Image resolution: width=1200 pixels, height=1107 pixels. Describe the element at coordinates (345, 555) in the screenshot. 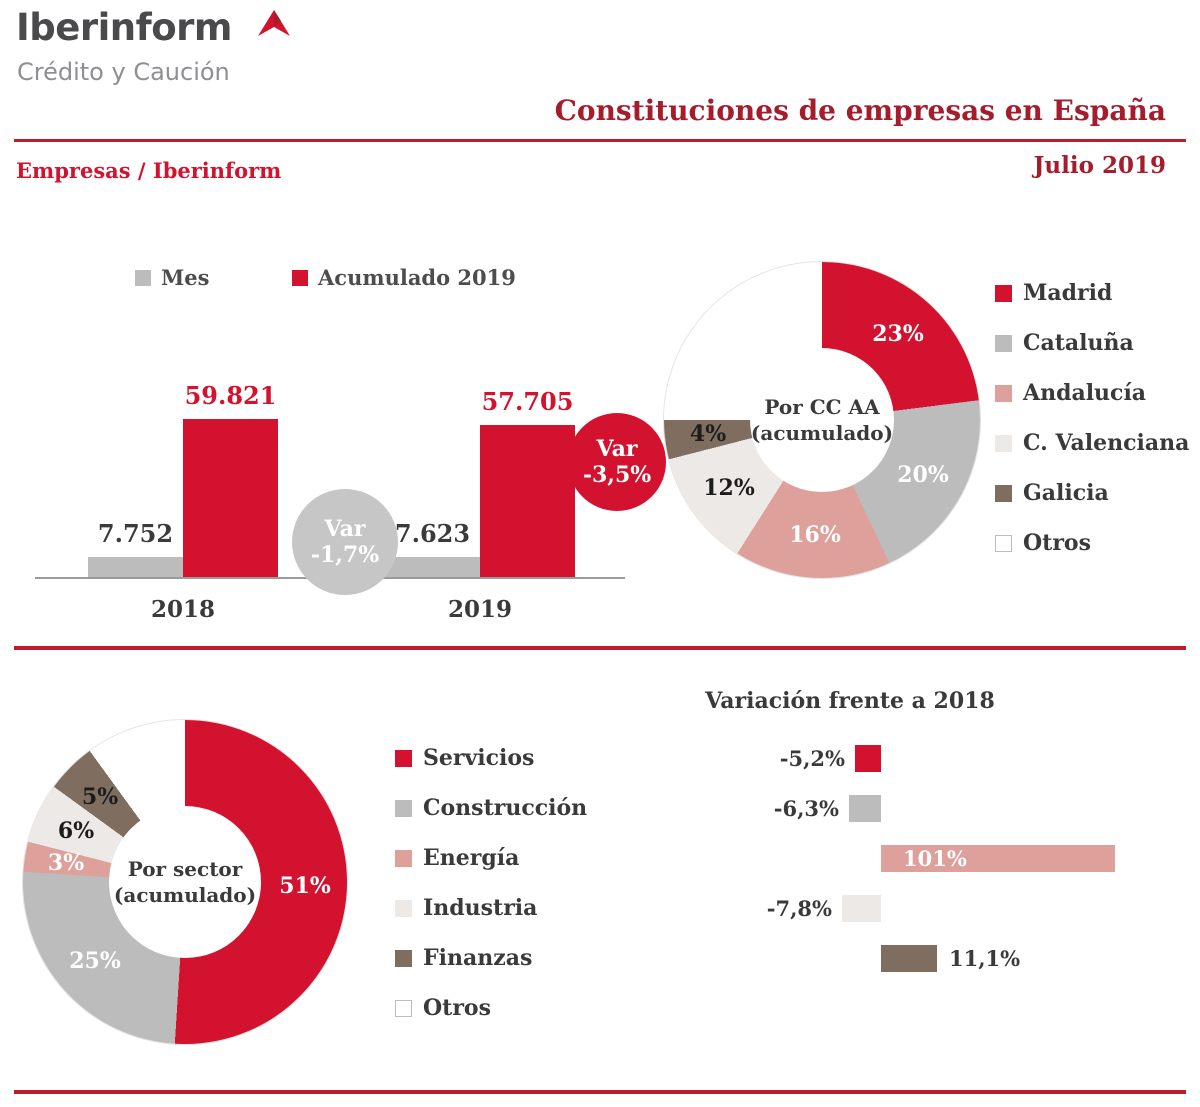

I see `variation-badge-value: -1,7%` at that location.